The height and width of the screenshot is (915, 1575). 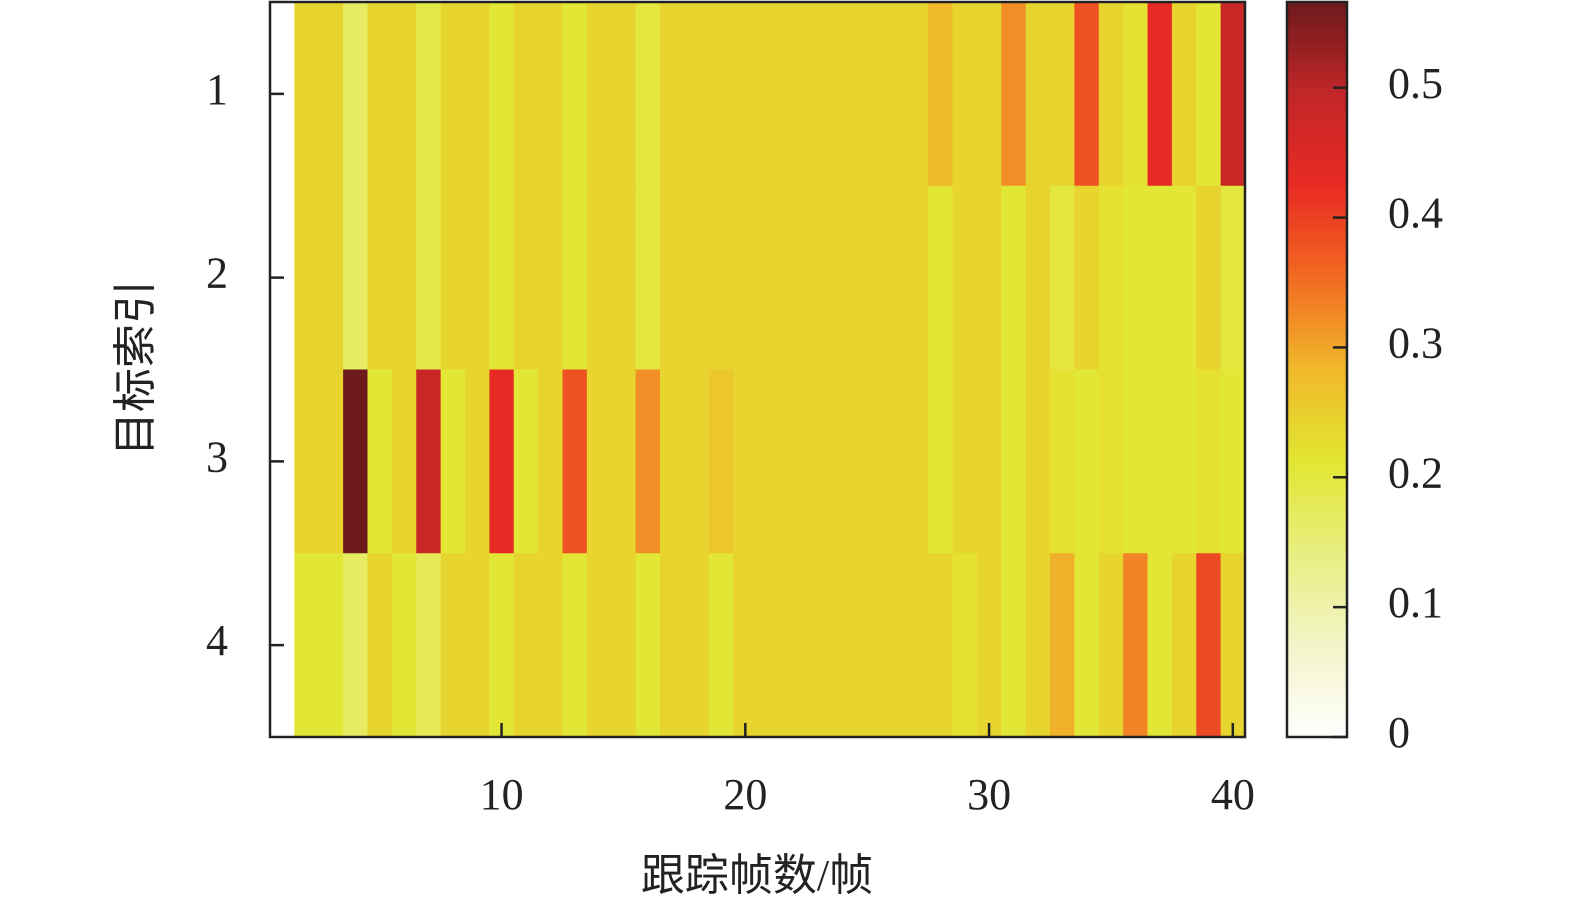 What do you see at coordinates (217, 456) in the screenshot?
I see `y-tick-label: 3` at bounding box center [217, 456].